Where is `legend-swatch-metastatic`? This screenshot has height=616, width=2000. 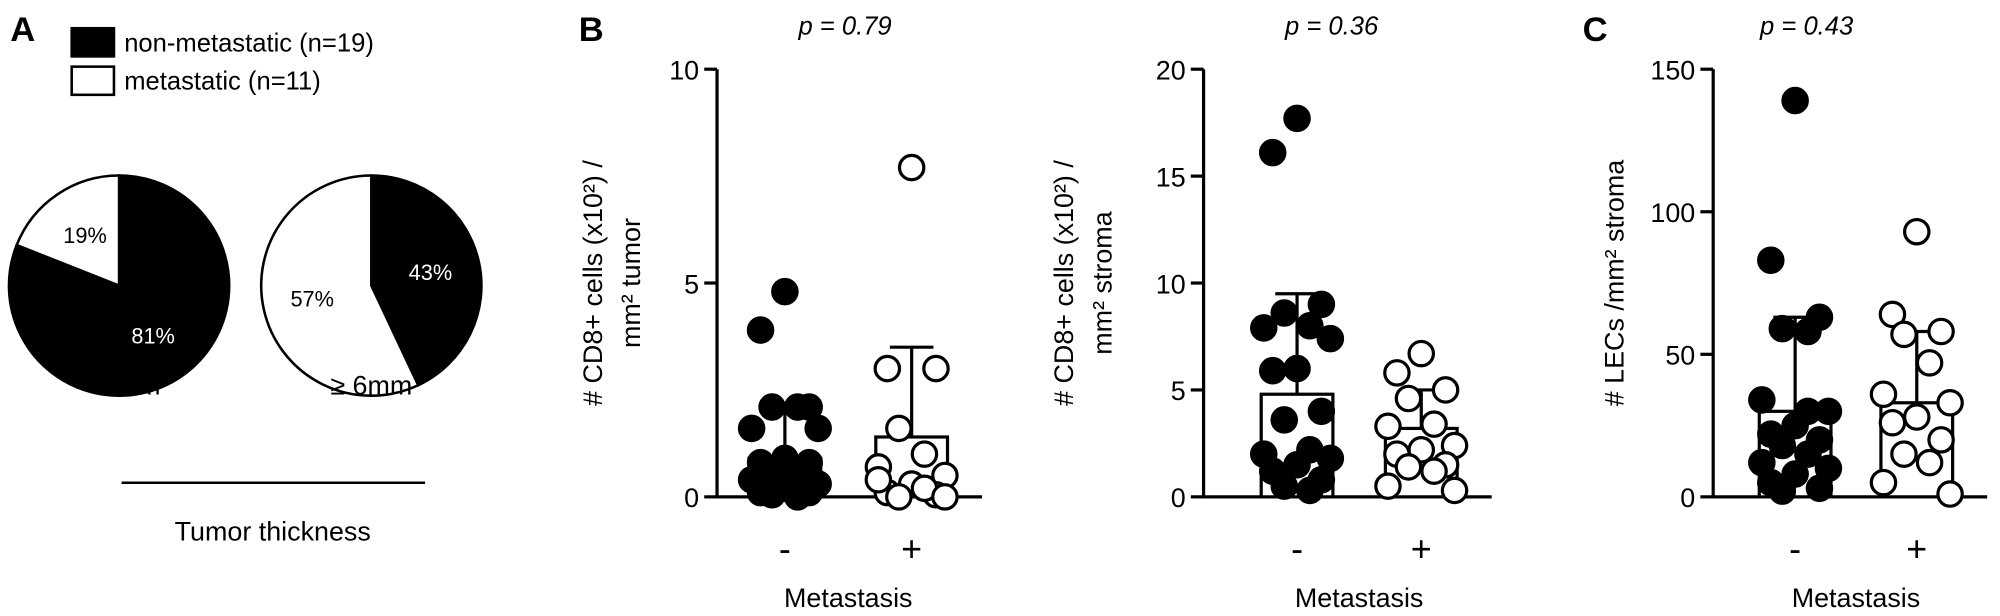
legend-swatch-metastatic is located at coordinates (93, 81).